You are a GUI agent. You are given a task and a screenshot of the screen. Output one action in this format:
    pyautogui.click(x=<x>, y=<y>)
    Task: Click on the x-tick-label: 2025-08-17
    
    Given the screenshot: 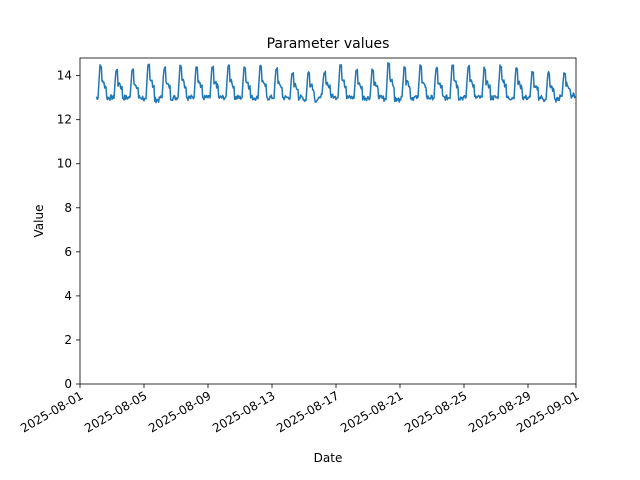 What is the action you would take?
    pyautogui.click(x=307, y=411)
    